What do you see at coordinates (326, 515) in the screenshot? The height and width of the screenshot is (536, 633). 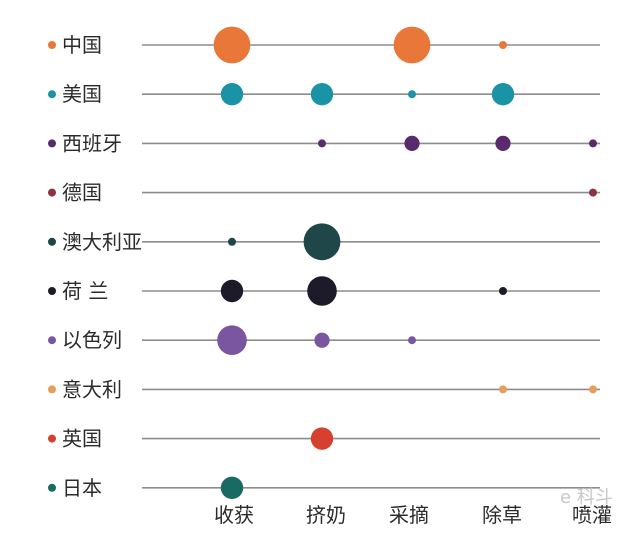 I see `column-label: 挤奶` at bounding box center [326, 515].